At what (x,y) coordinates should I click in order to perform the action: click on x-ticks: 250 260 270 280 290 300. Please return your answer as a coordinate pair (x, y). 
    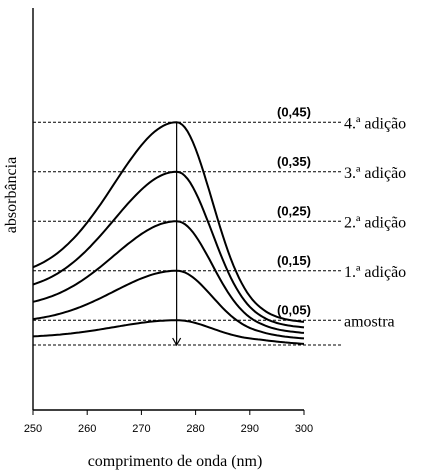
    Looking at the image, I should click on (168, 422).